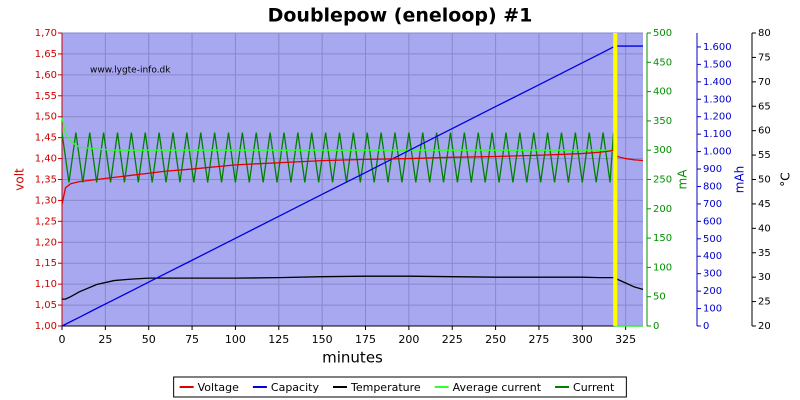 Image resolution: width=800 pixels, height=400 pixels. Describe the element at coordinates (683, 179) in the screenshot. I see `y2-axis-label: mA` at that location.